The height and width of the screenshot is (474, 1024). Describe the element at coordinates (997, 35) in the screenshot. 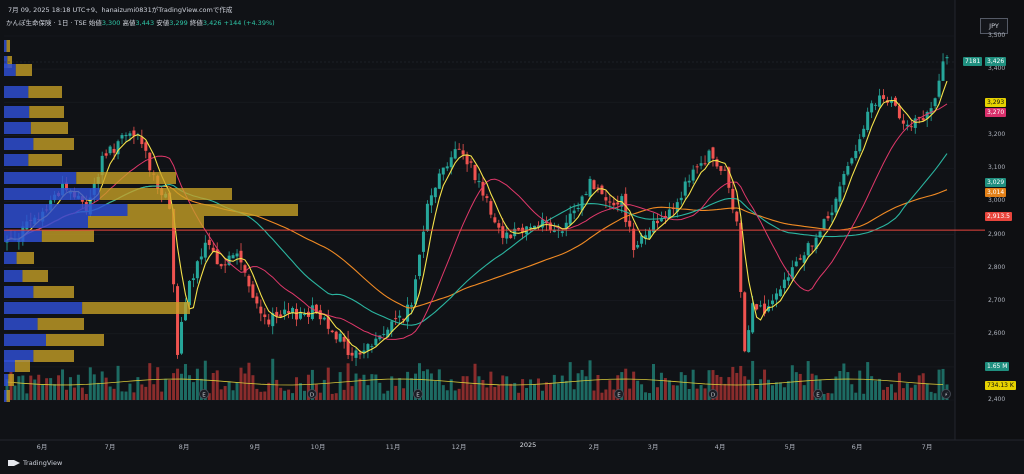

I see `price-axis-label: 3,500` at that location.